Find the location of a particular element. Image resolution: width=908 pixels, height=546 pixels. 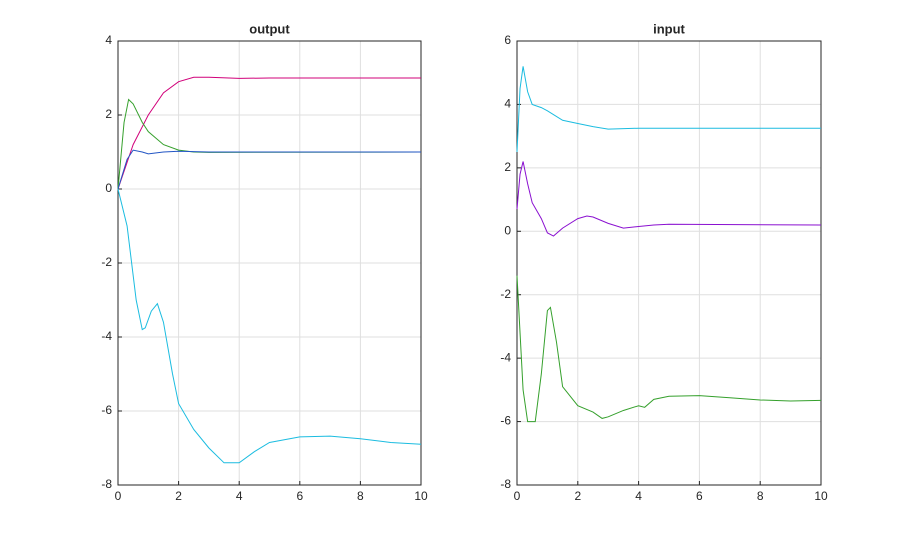

chart-title: output is located at coordinates (269, 28).